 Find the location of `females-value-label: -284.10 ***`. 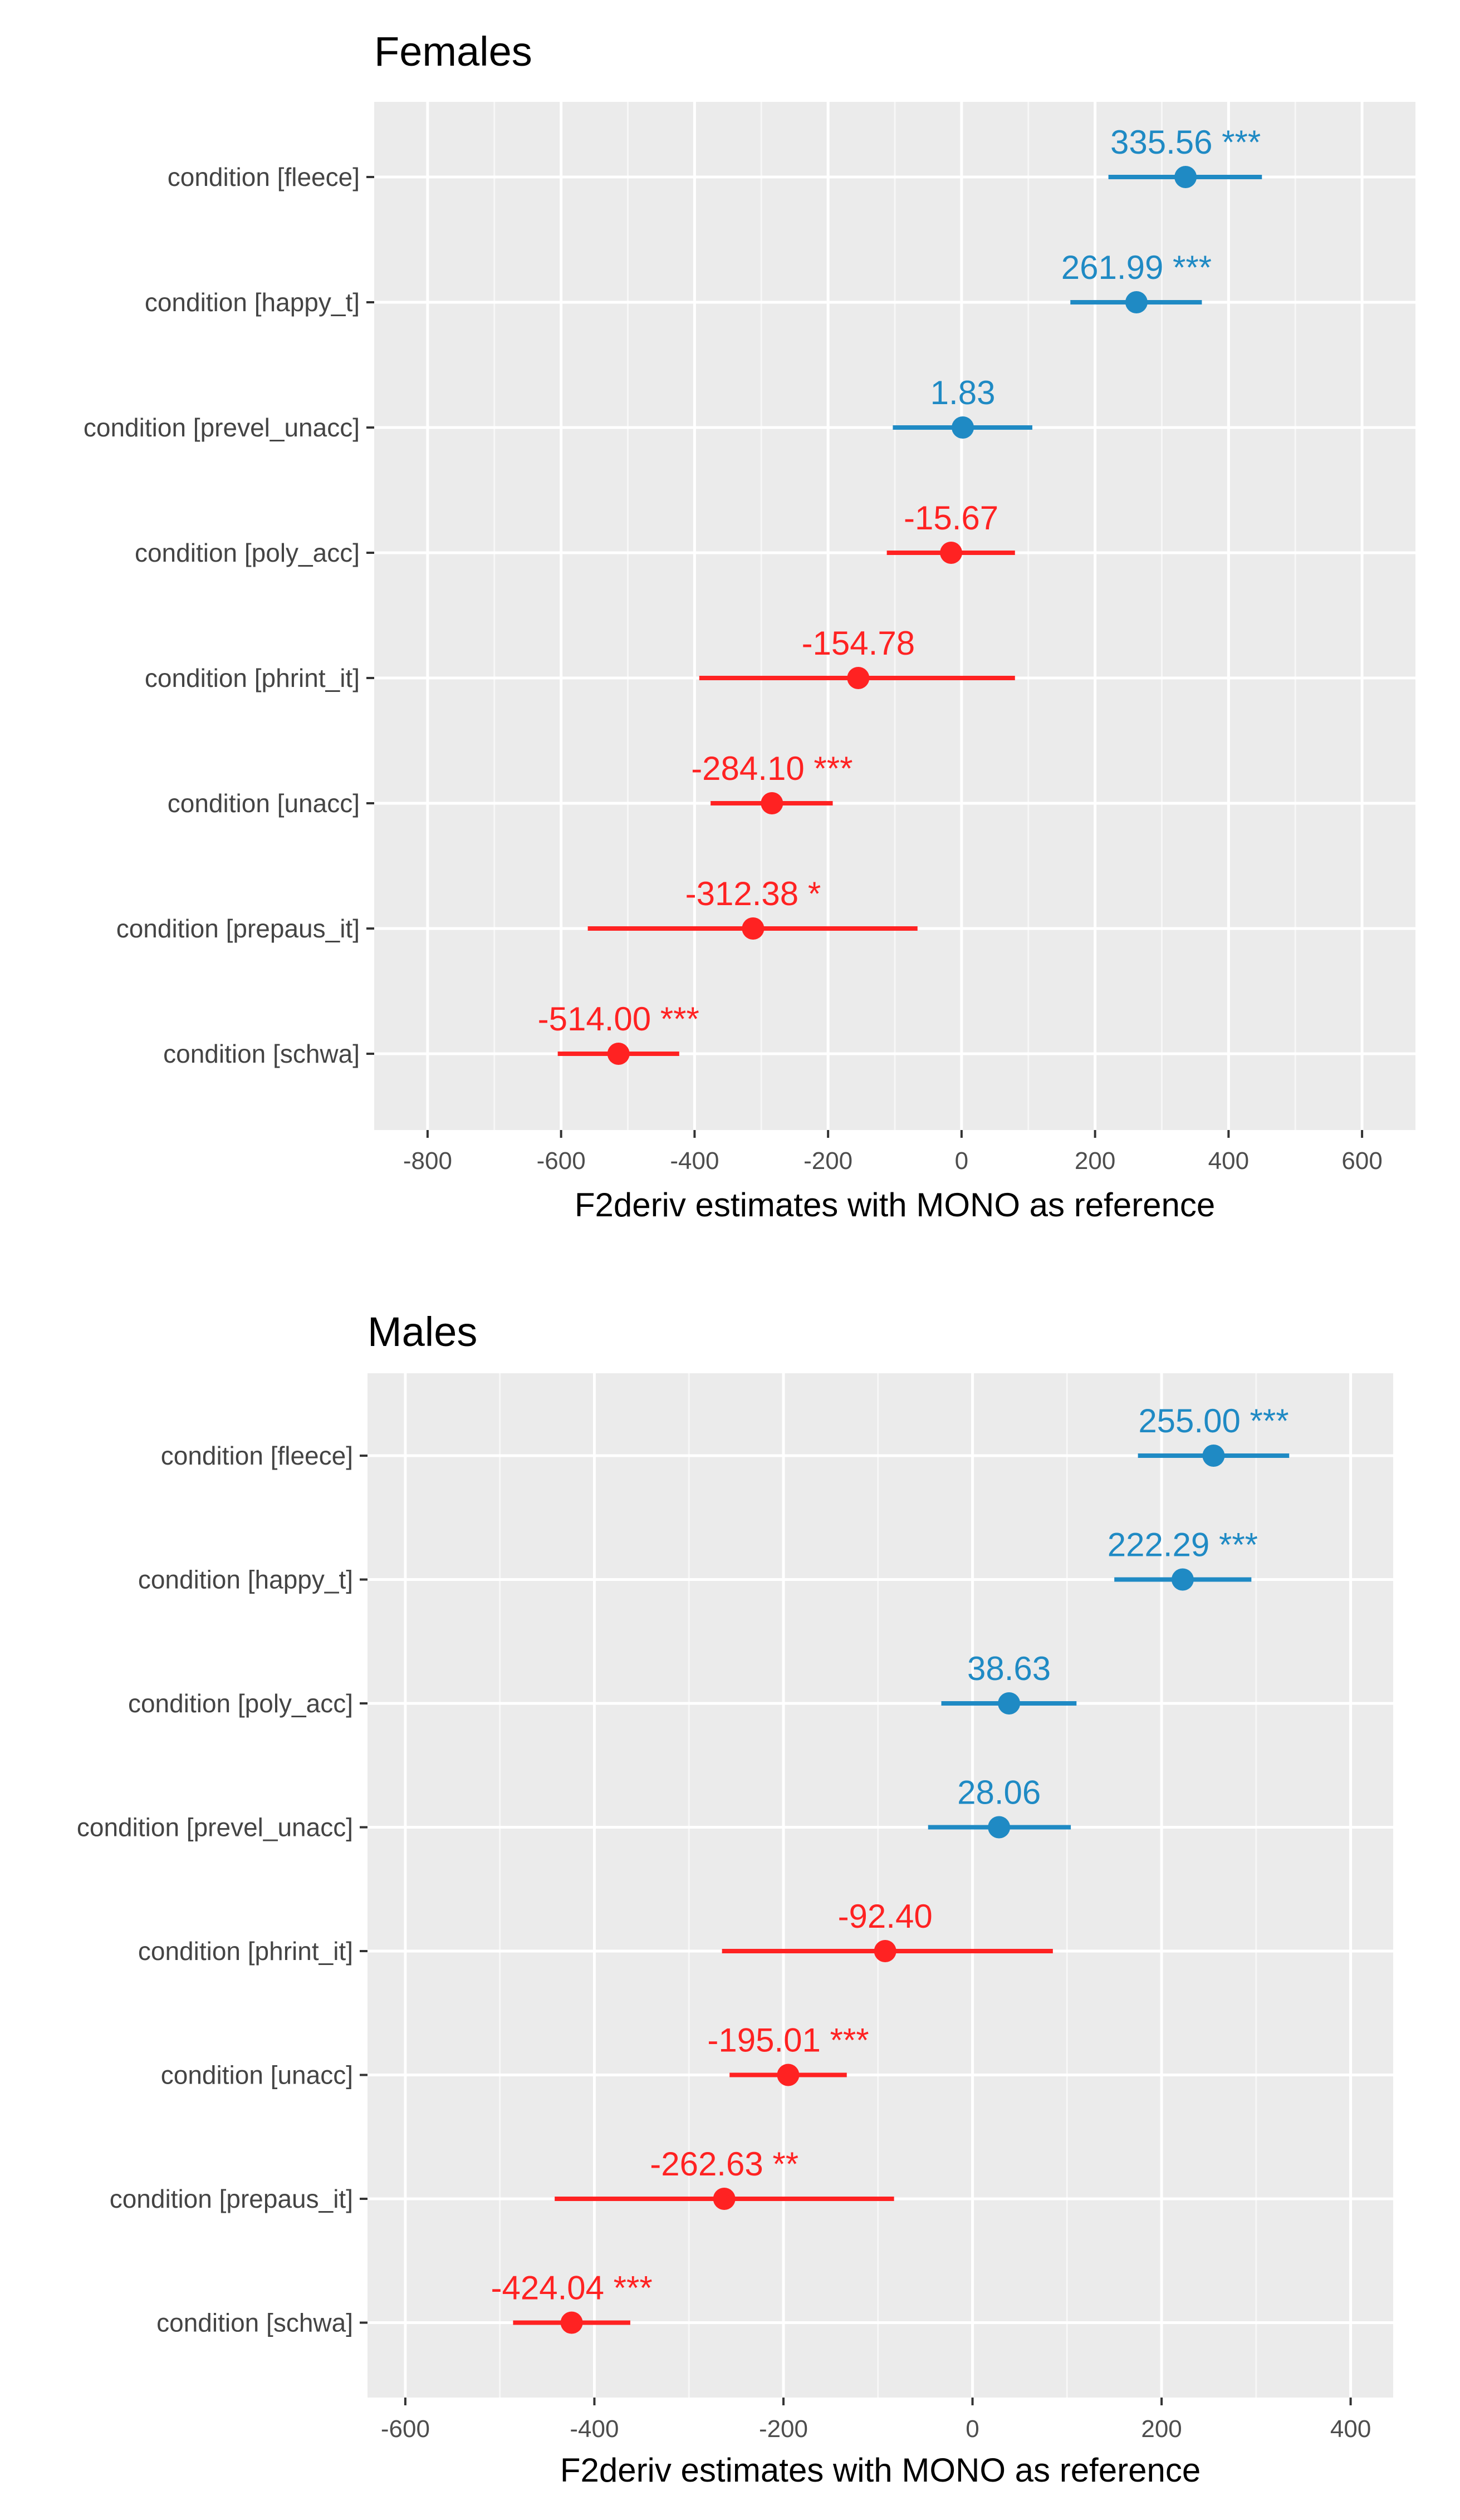

females-value-label: -284.10 *** is located at coordinates (772, 769).